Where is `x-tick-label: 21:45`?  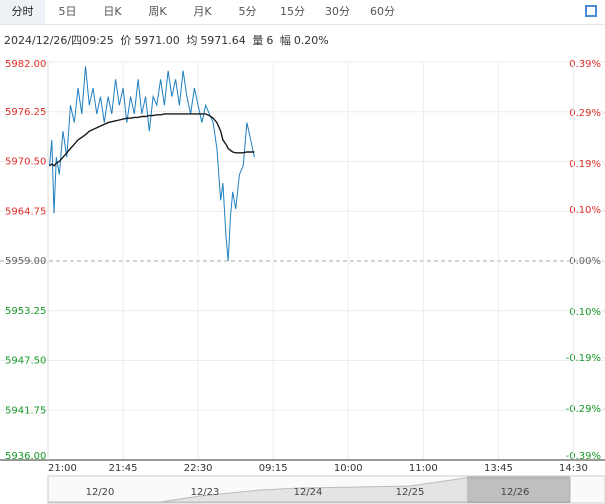
x-tick-label: 21:45 is located at coordinates (123, 468).